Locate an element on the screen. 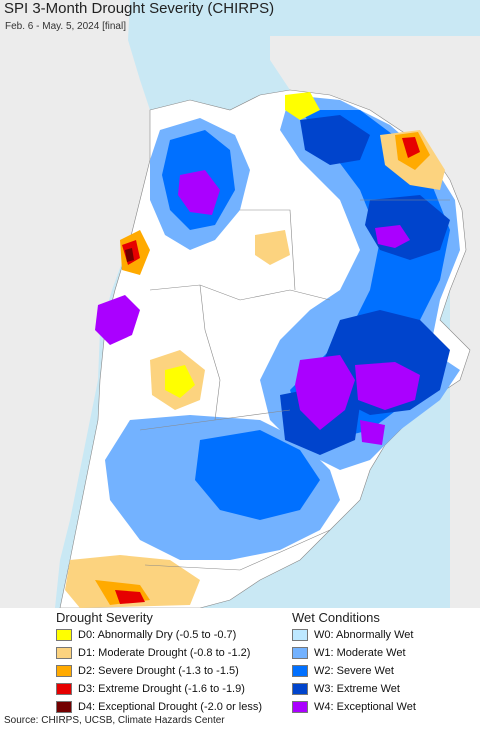 This screenshot has height=730, width=480. swatch-w0 is located at coordinates (300, 634).